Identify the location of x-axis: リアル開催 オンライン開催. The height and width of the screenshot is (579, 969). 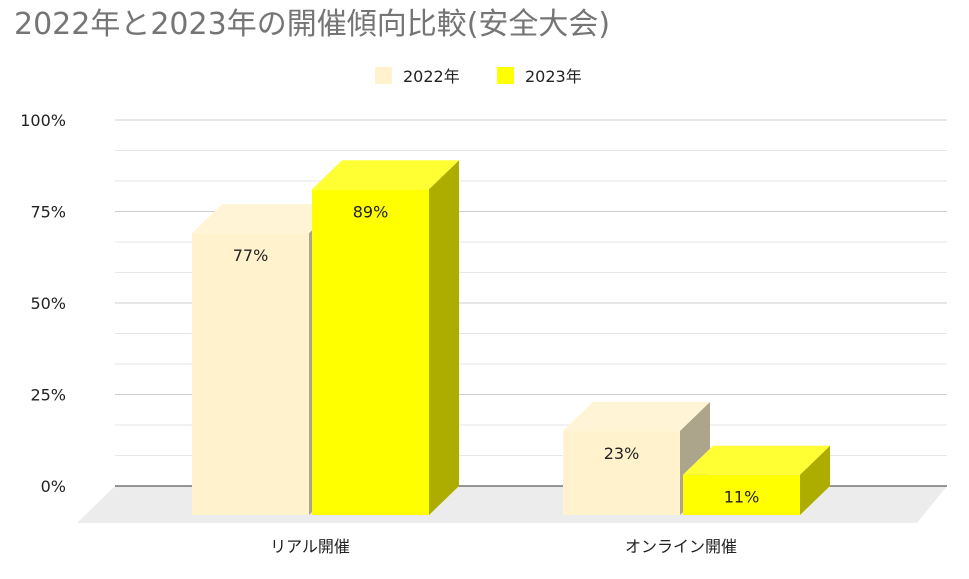
(503, 546).